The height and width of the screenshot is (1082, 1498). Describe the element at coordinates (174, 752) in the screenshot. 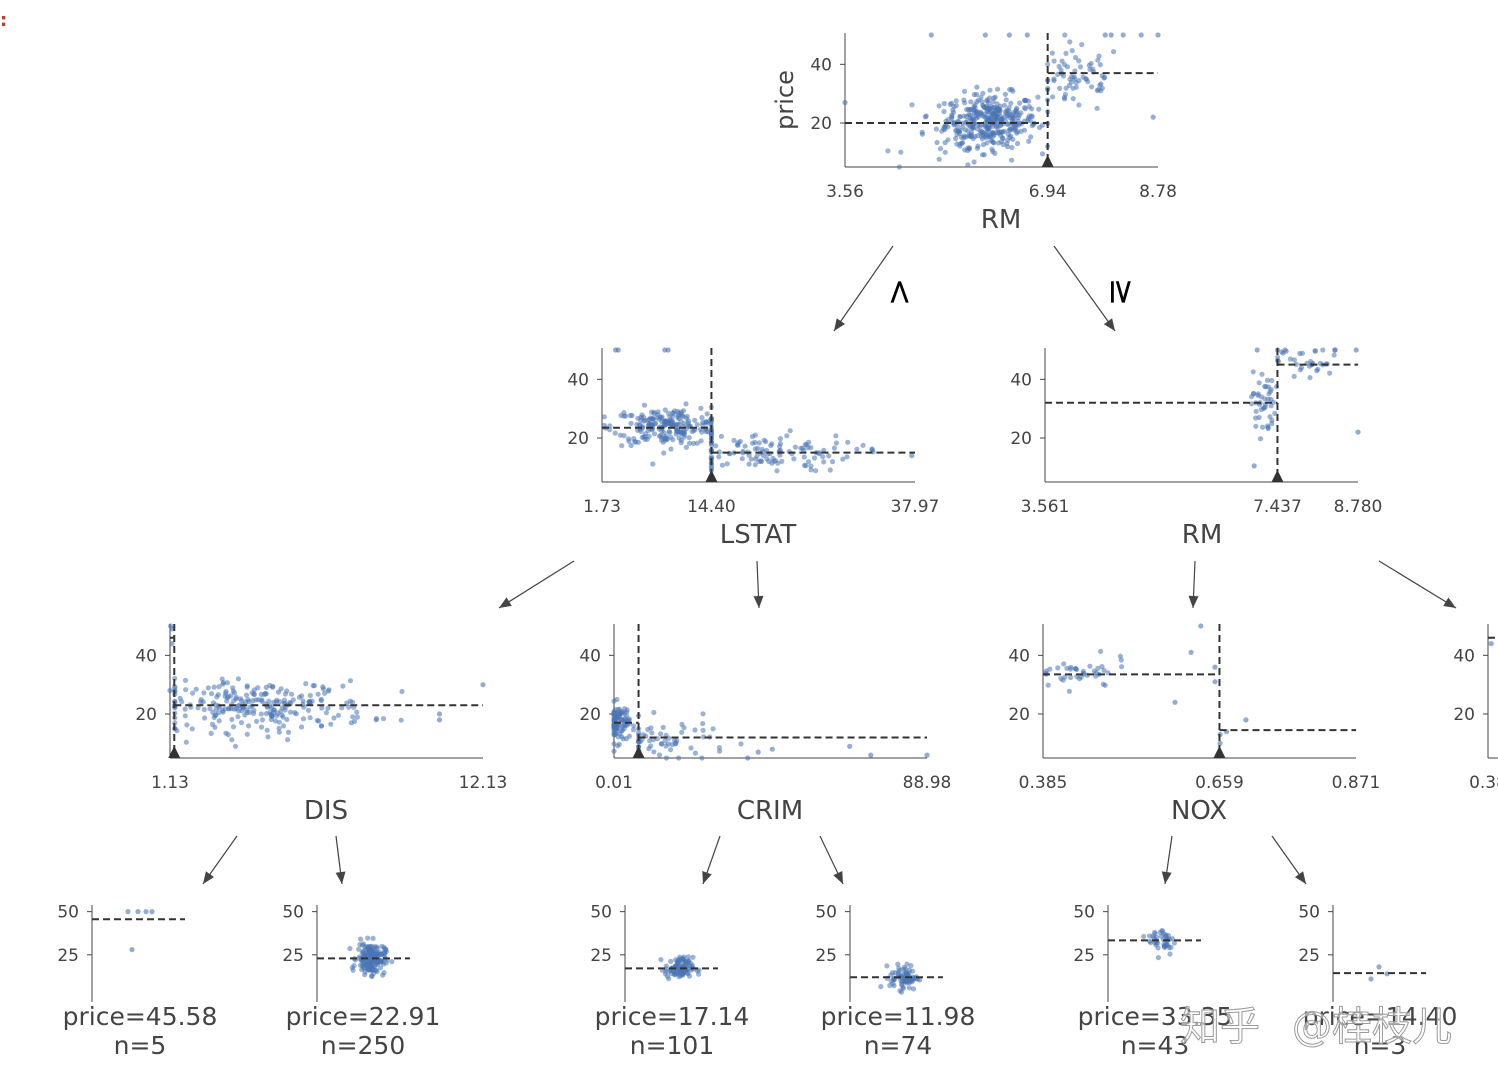

I see `split-marker` at that location.